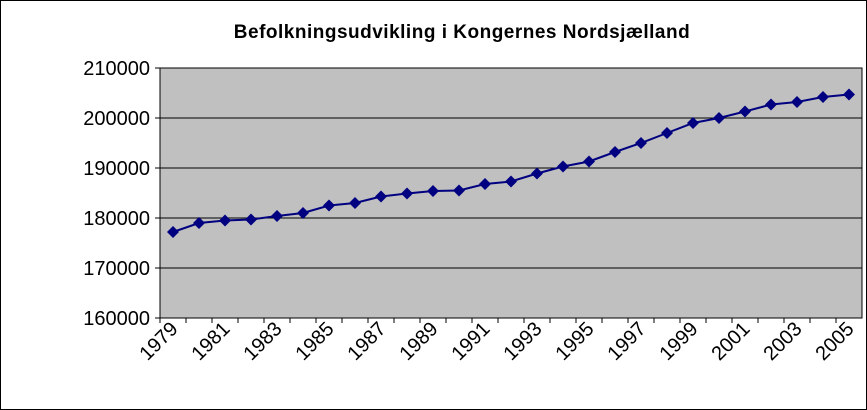 The image size is (867, 410). I want to click on y-tick-label: 180000, so click(116, 219).